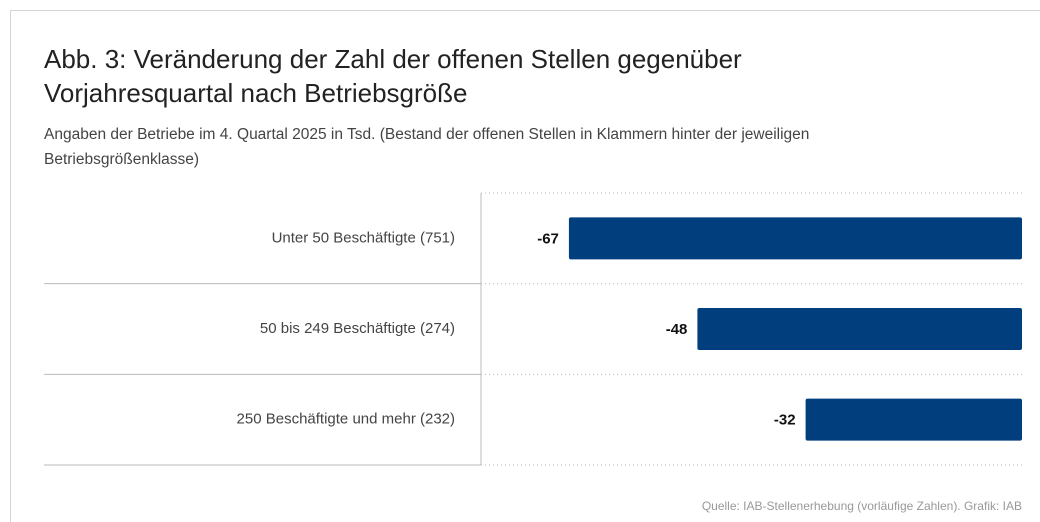 The height and width of the screenshot is (522, 1040). Describe the element at coordinates (677, 329) in the screenshot. I see `value-label: -48` at that location.